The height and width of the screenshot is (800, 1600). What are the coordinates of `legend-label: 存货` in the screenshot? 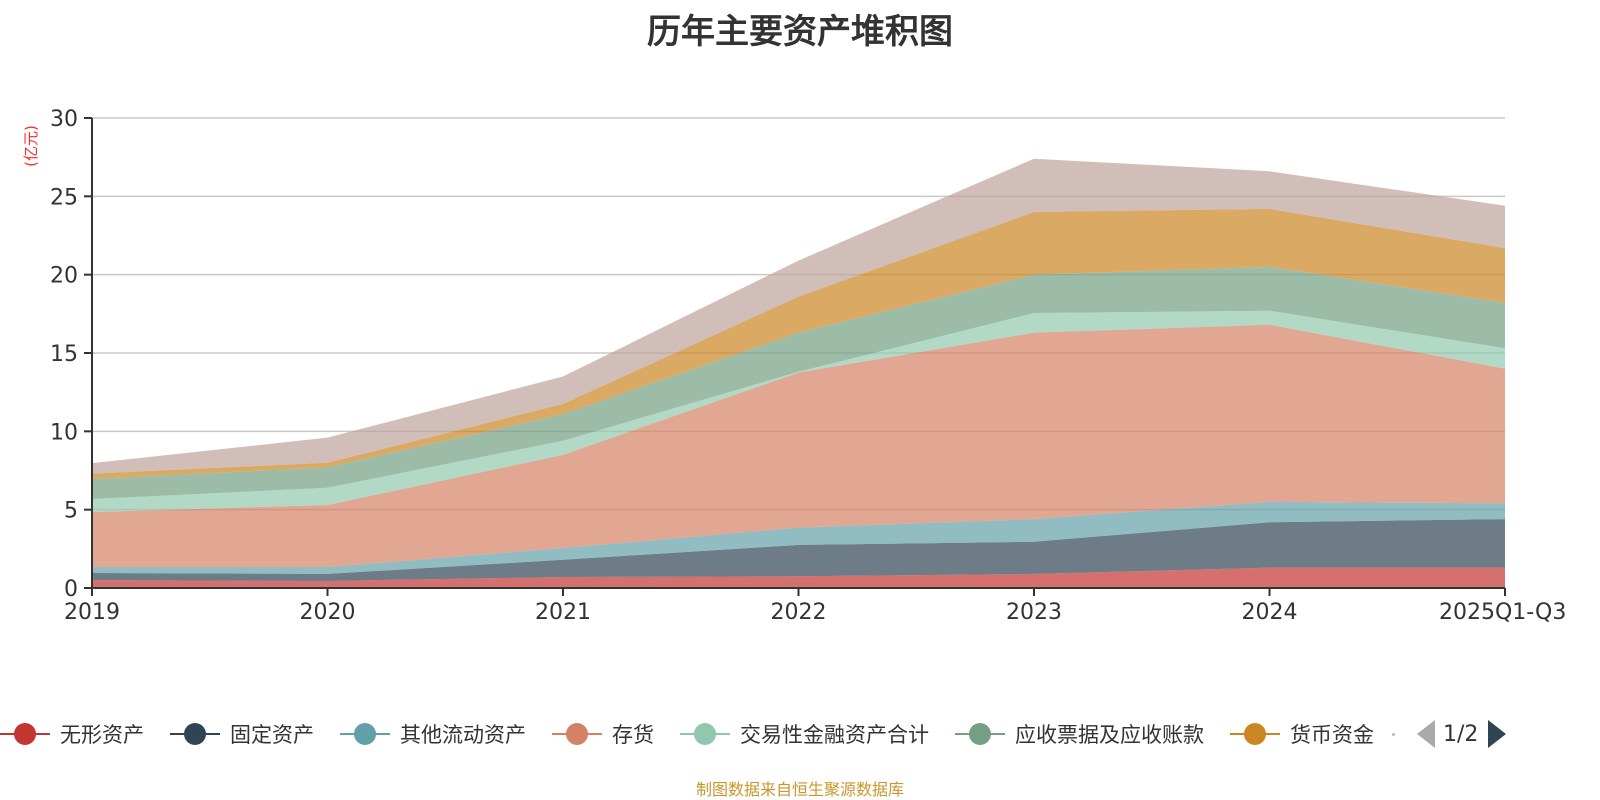 It's located at (633, 735).